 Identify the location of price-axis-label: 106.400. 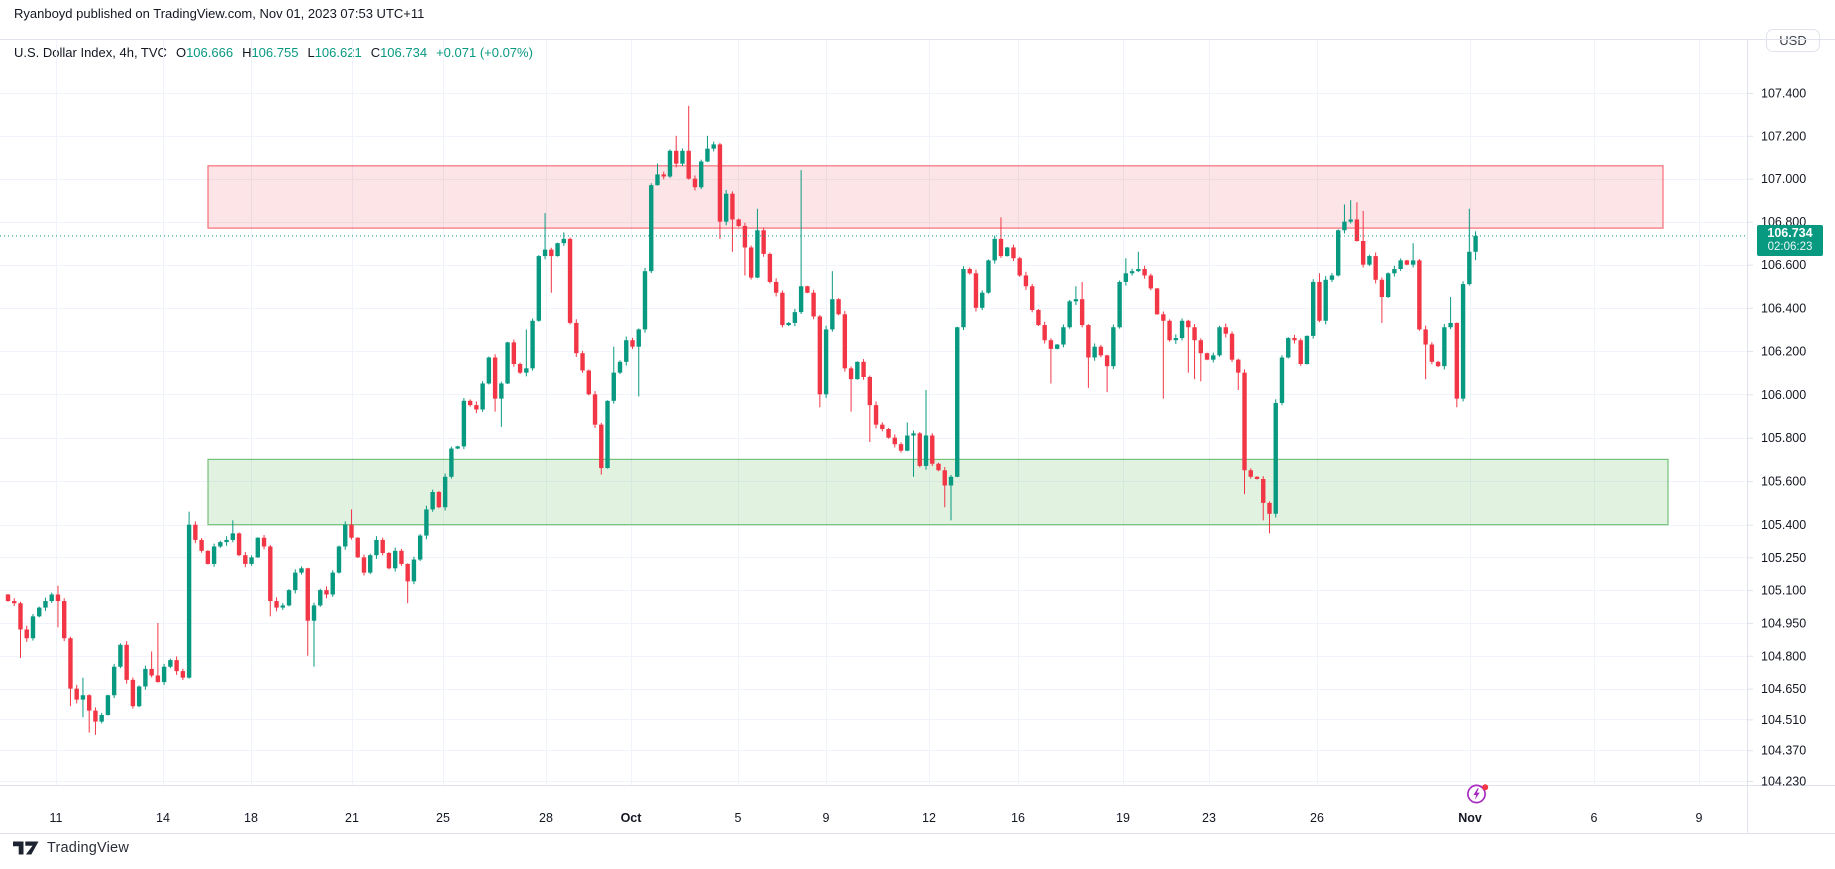
(1783, 308).